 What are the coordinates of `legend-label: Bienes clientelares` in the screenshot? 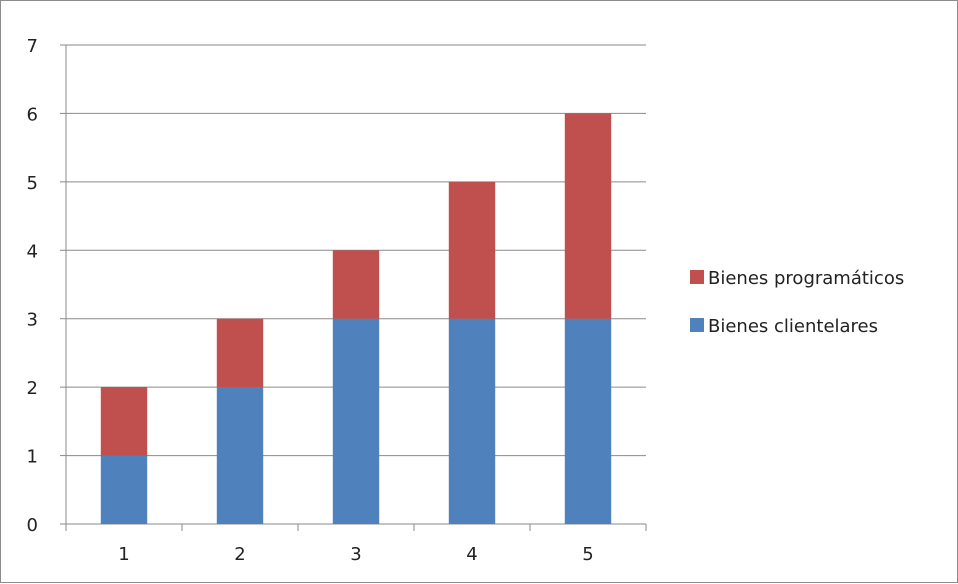 It's located at (793, 326).